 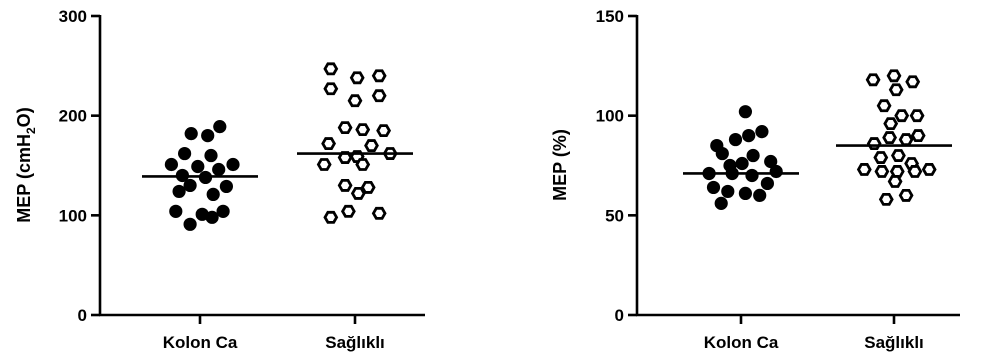 What do you see at coordinates (614, 215) in the screenshot?
I see `y-tick-label: 50` at bounding box center [614, 215].